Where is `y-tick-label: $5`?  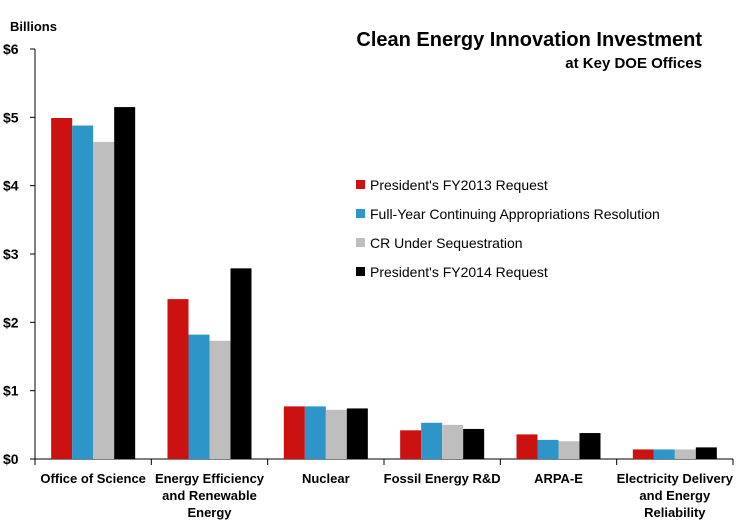
y-tick-label: $5 is located at coordinates (11, 117).